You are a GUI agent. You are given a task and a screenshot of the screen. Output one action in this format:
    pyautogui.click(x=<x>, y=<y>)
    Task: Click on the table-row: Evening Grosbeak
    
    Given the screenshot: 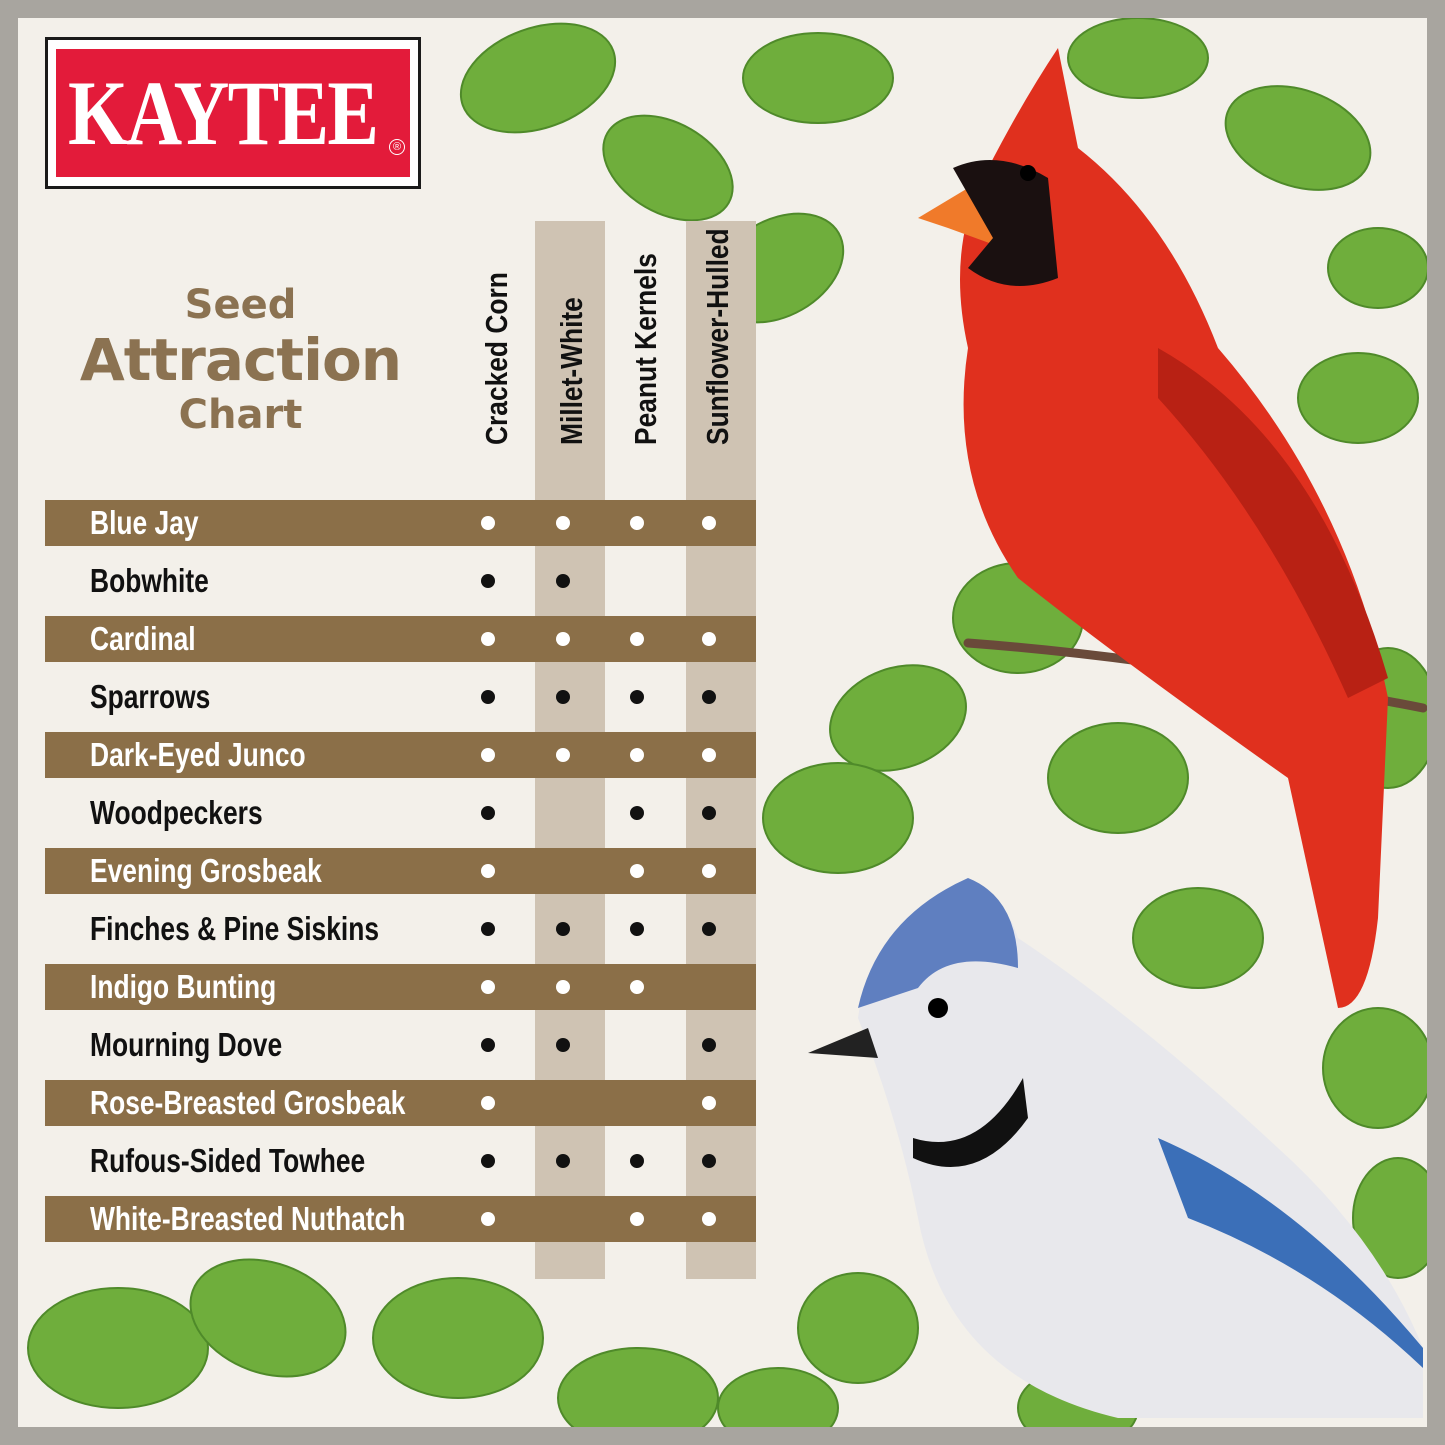 What is the action you would take?
    pyautogui.click(x=400, y=871)
    